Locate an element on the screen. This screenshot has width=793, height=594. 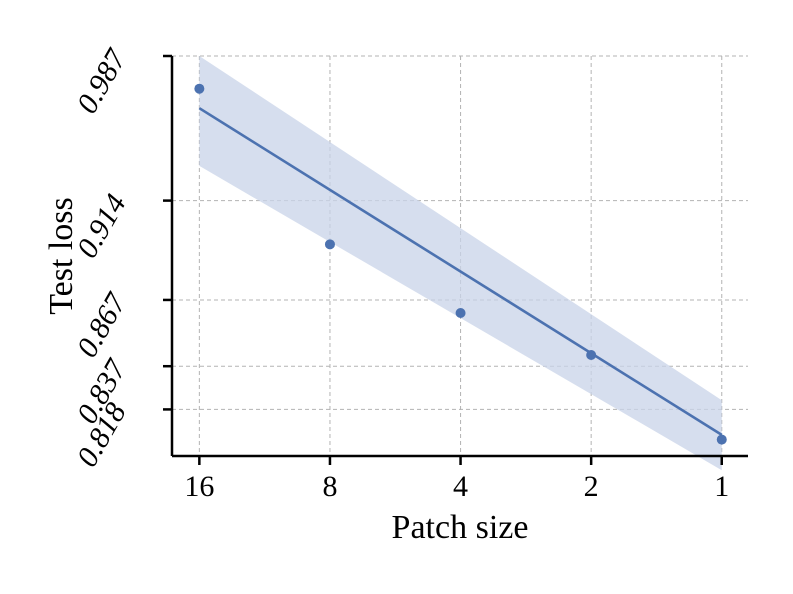
x-tick-label: 8 is located at coordinates (329, 486).